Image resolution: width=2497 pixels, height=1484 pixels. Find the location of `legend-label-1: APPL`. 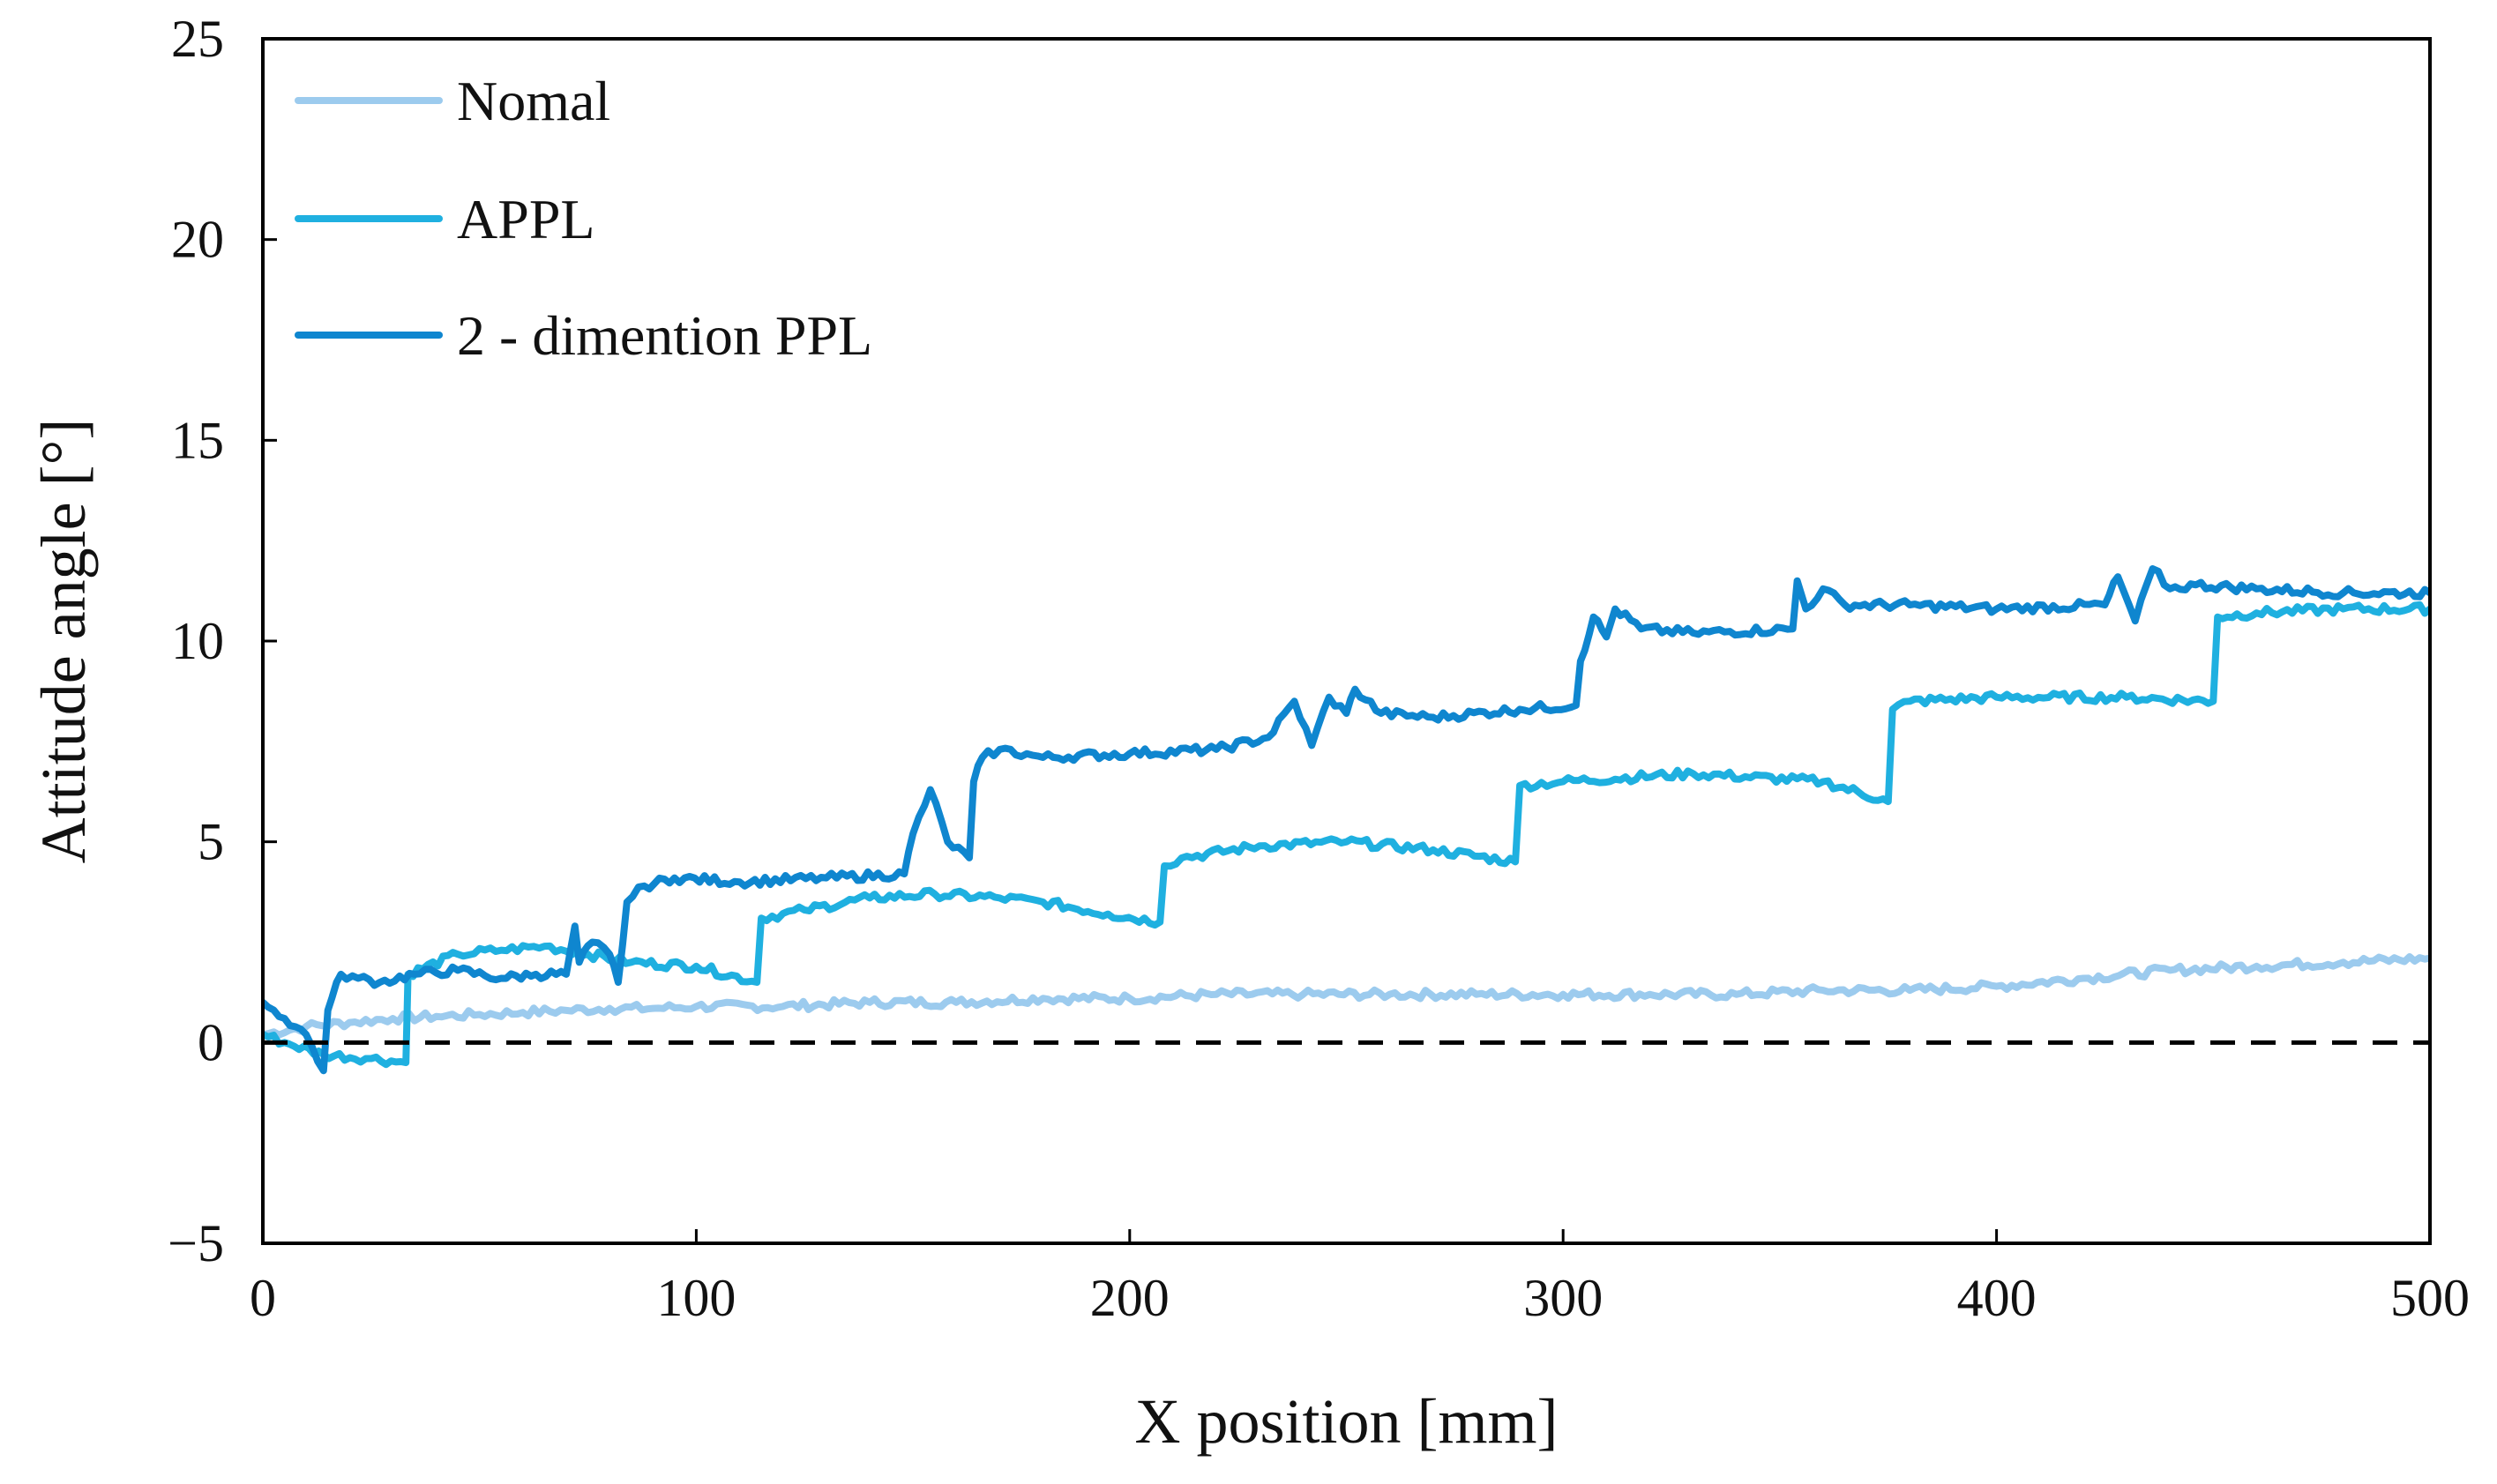

legend-label-1: APPL is located at coordinates (526, 219).